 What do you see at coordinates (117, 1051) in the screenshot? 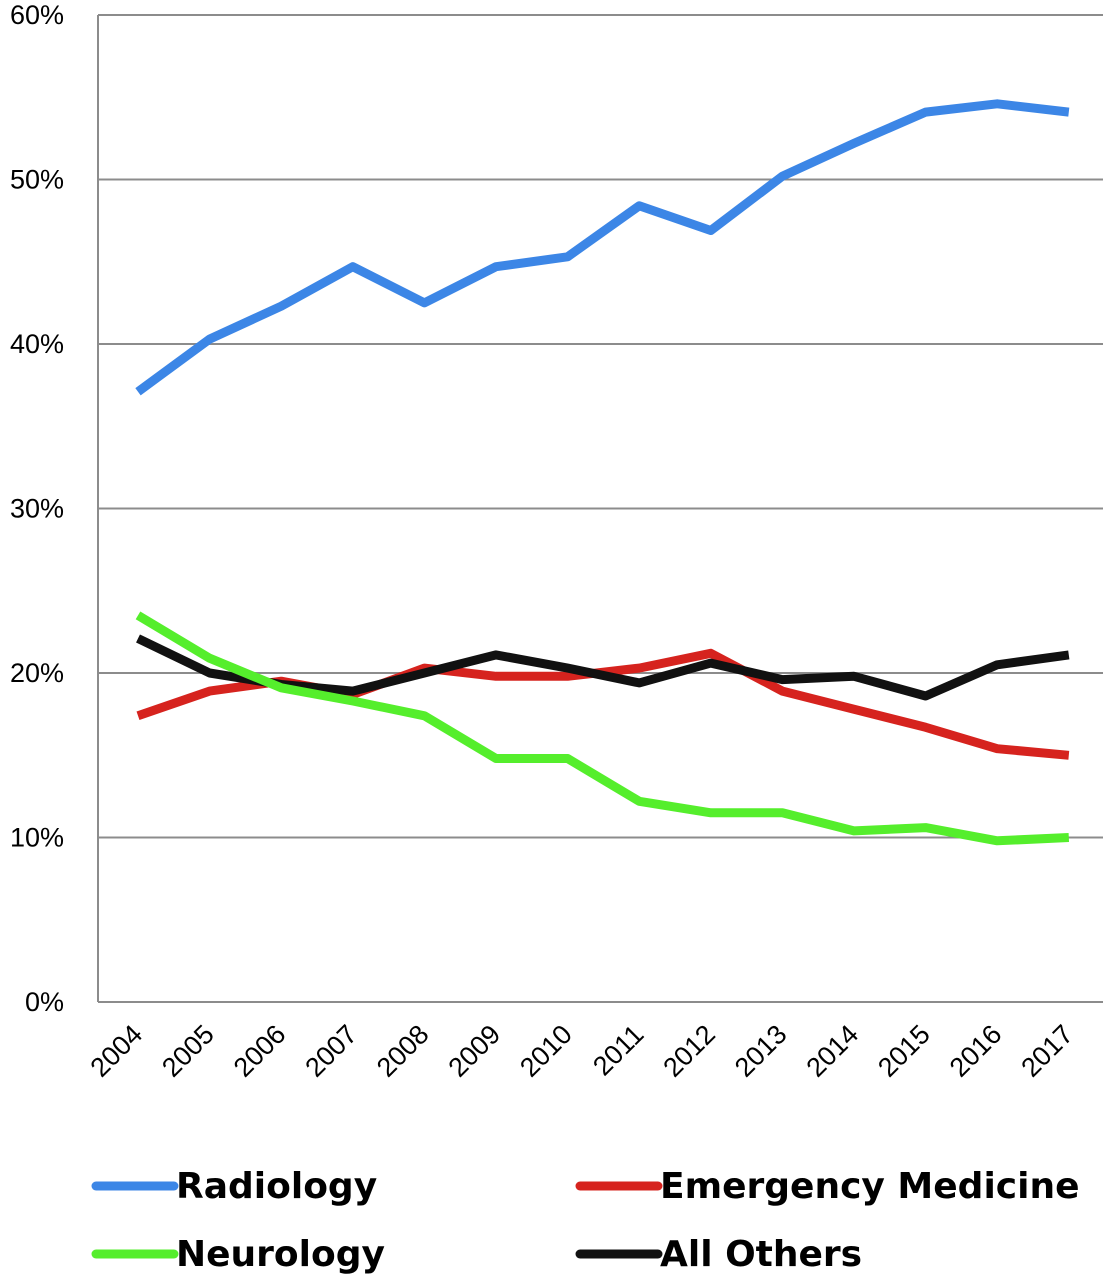
I see `x-tick-label: 2004` at bounding box center [117, 1051].